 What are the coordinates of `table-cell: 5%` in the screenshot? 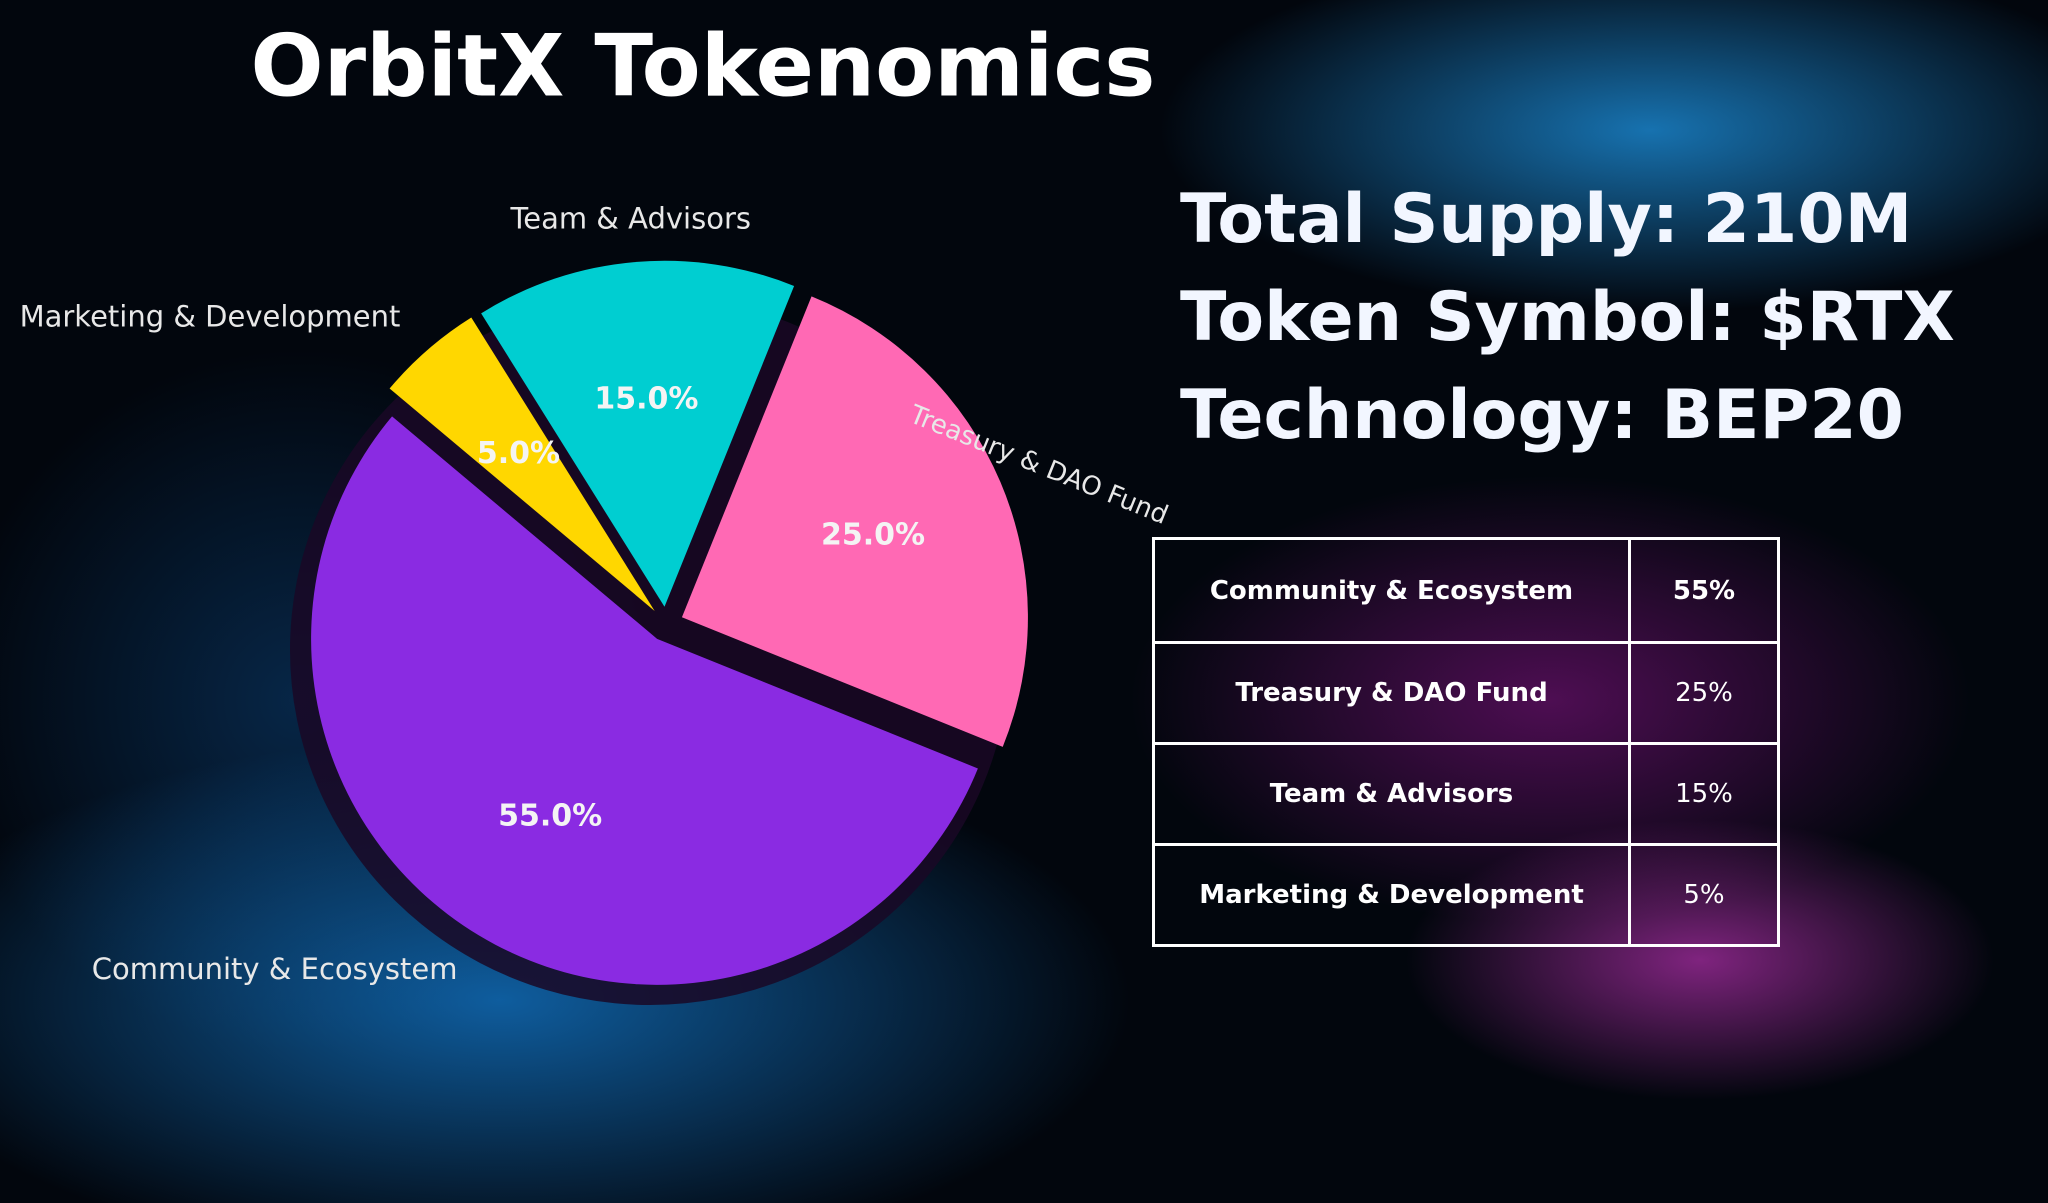 It's located at (1704, 895).